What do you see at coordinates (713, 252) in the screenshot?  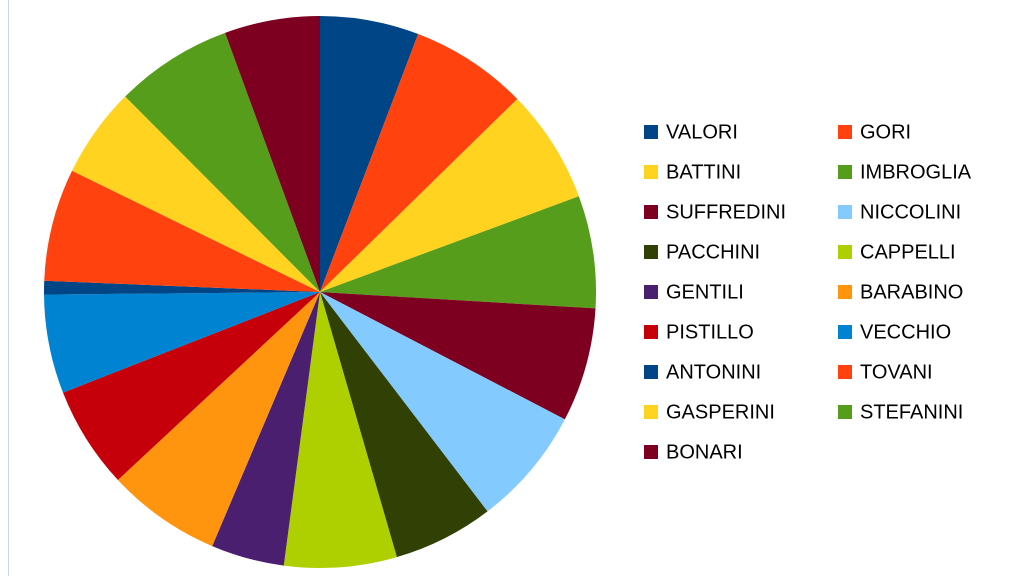 I see `legend-label: PACCHINI` at bounding box center [713, 252].